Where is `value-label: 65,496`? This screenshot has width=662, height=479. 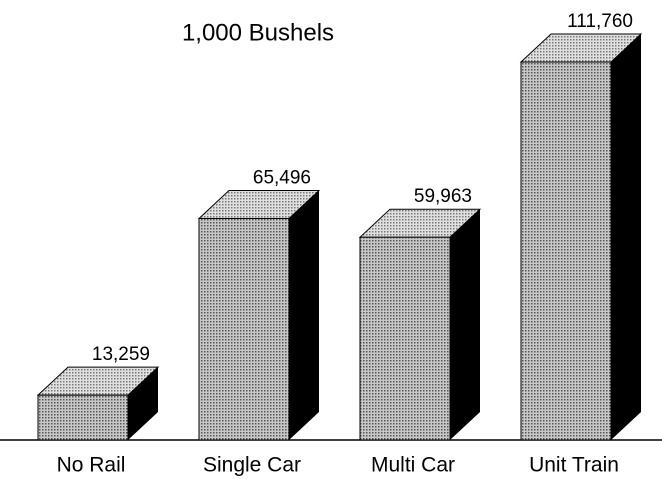
value-label: 65,496 is located at coordinates (282, 177).